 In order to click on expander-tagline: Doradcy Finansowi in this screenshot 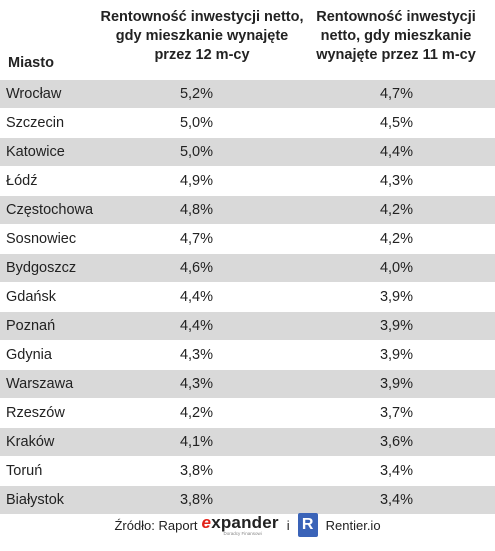, I will do `click(242, 533)`.